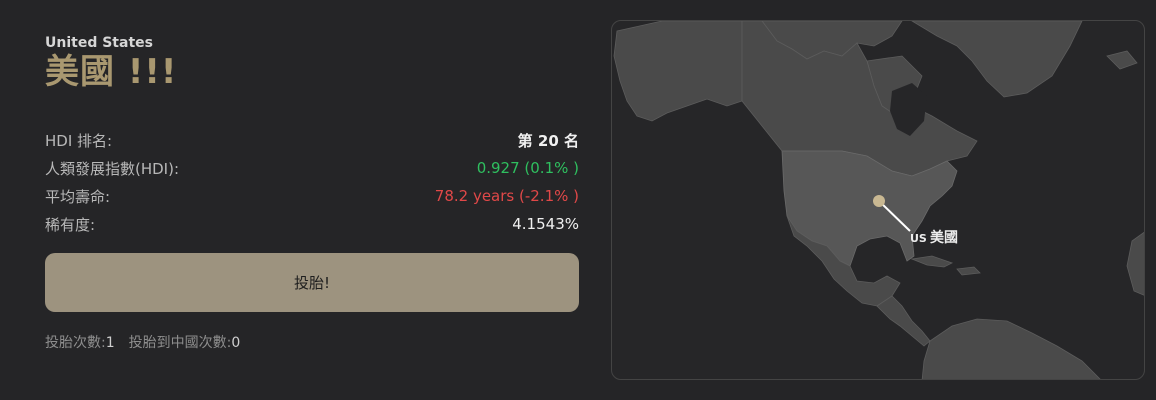 The width and height of the screenshot is (1156, 400). What do you see at coordinates (859, 99) in the screenshot?
I see `land-canada` at bounding box center [859, 99].